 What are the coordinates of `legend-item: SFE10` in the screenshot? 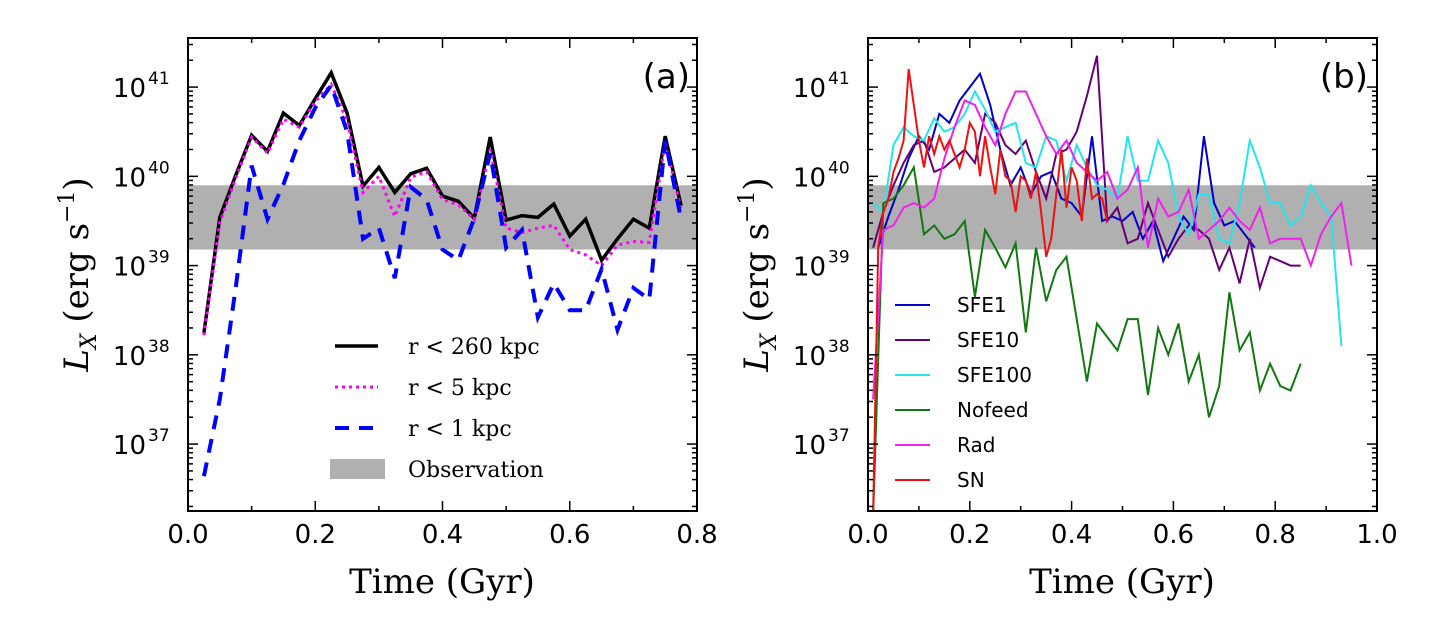 It's located at (957, 340).